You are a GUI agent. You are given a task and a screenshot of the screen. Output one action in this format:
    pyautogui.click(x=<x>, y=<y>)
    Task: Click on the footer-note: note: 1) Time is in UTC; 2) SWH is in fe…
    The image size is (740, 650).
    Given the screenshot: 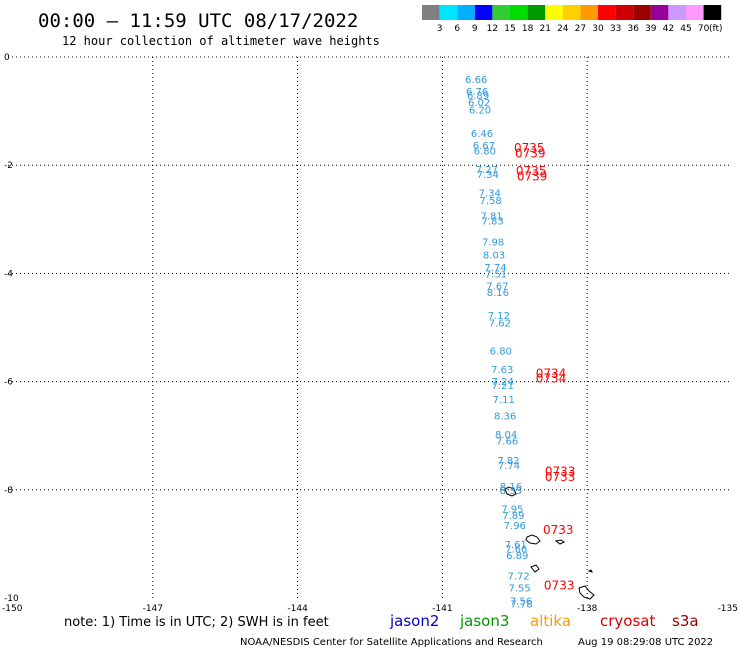 What is the action you would take?
    pyautogui.click(x=196, y=622)
    